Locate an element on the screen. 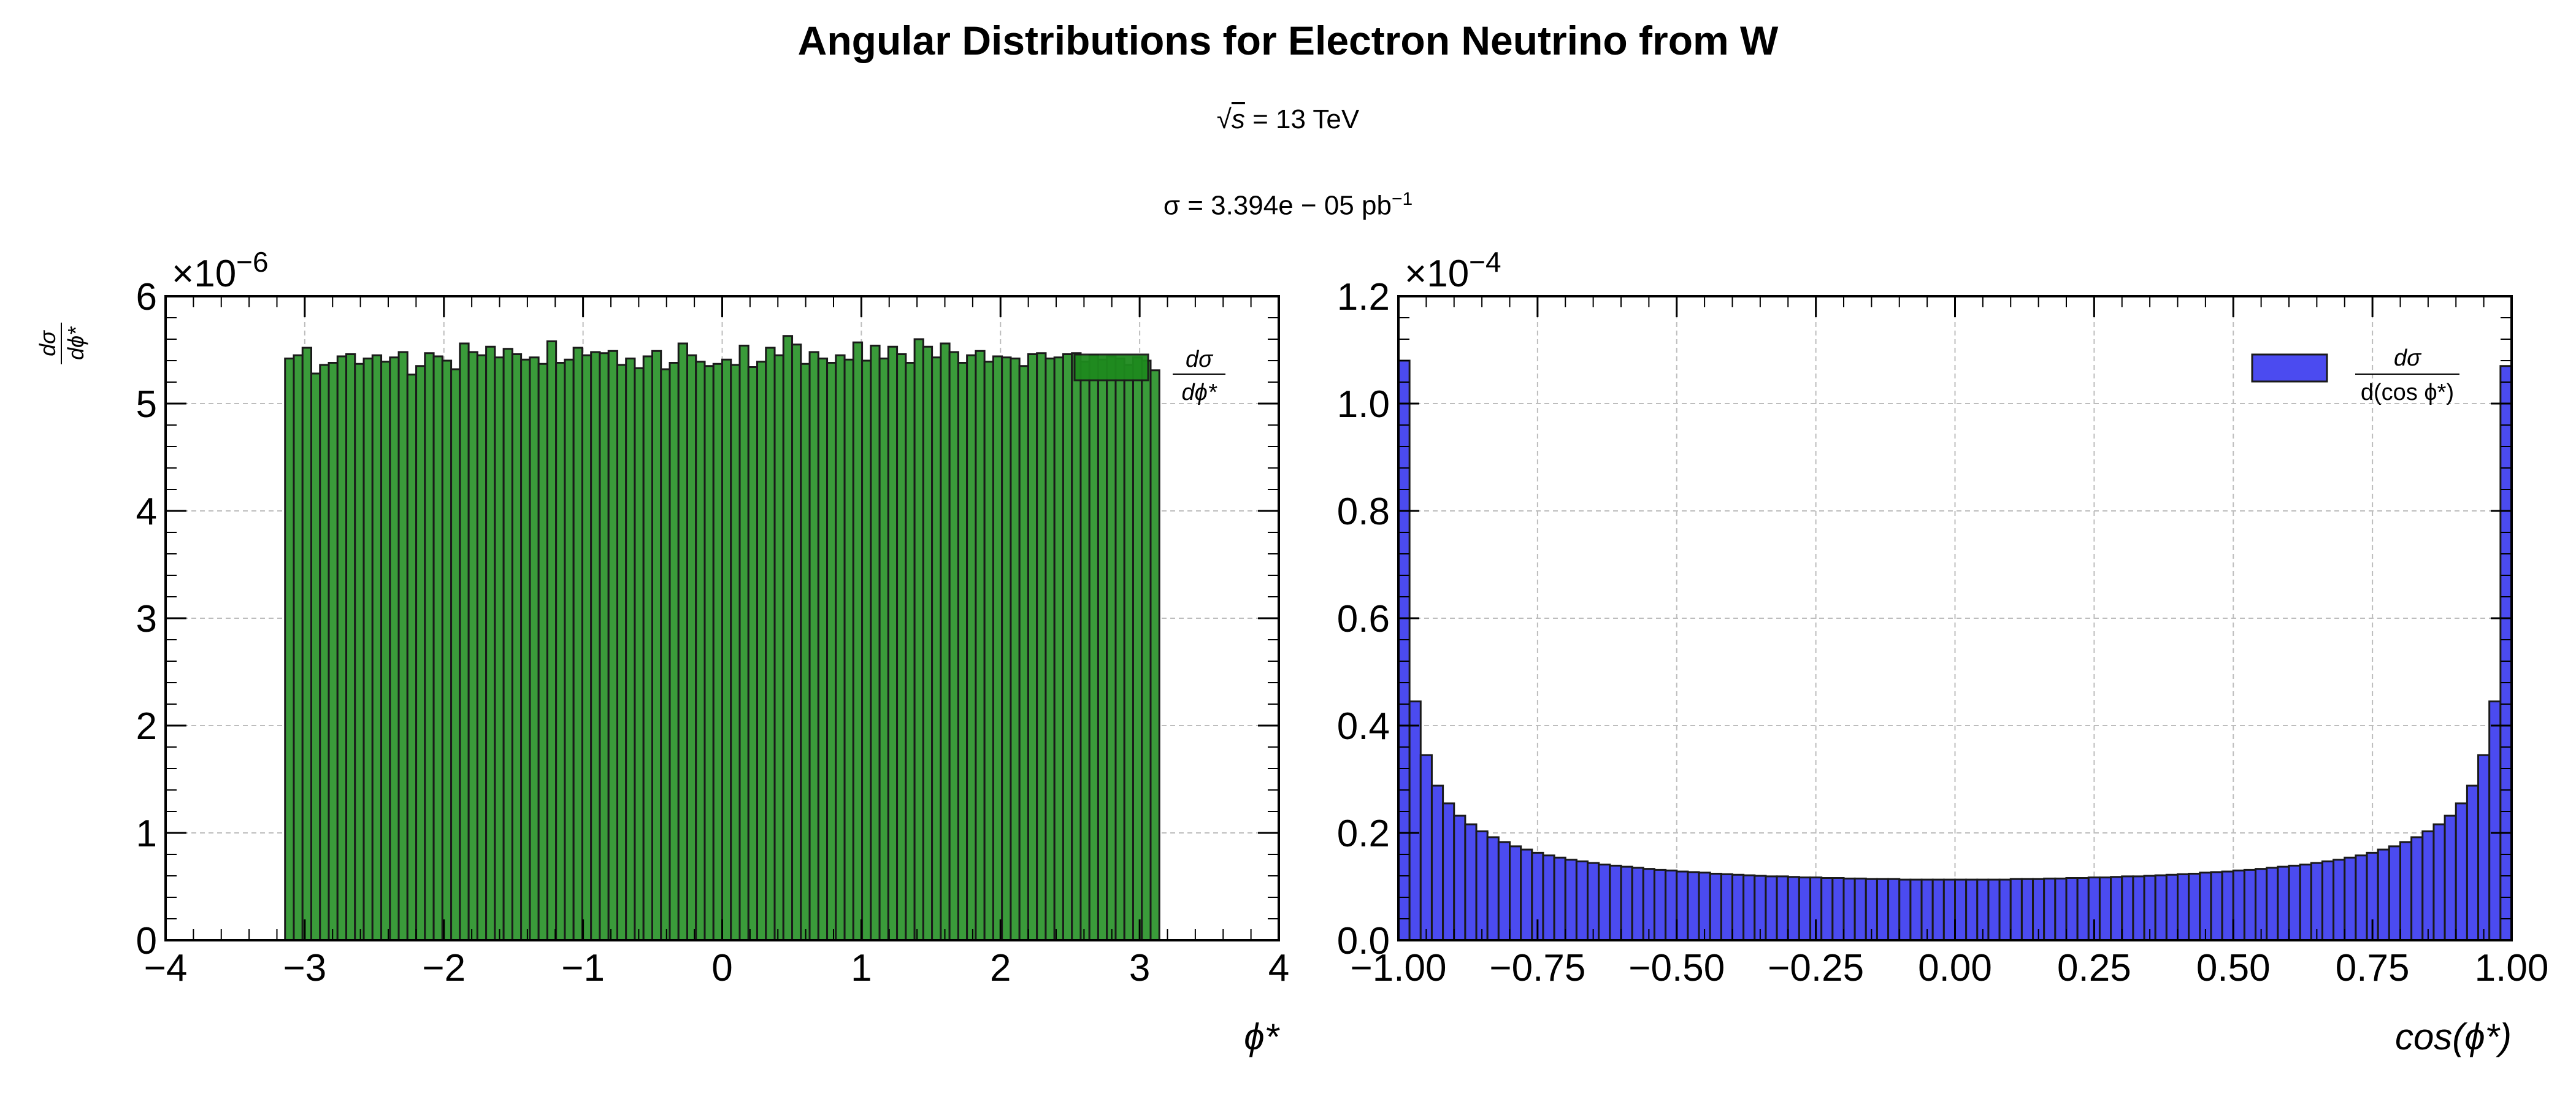 The width and height of the screenshot is (2576, 1104). x-tick-label: 3 is located at coordinates (1139, 968).